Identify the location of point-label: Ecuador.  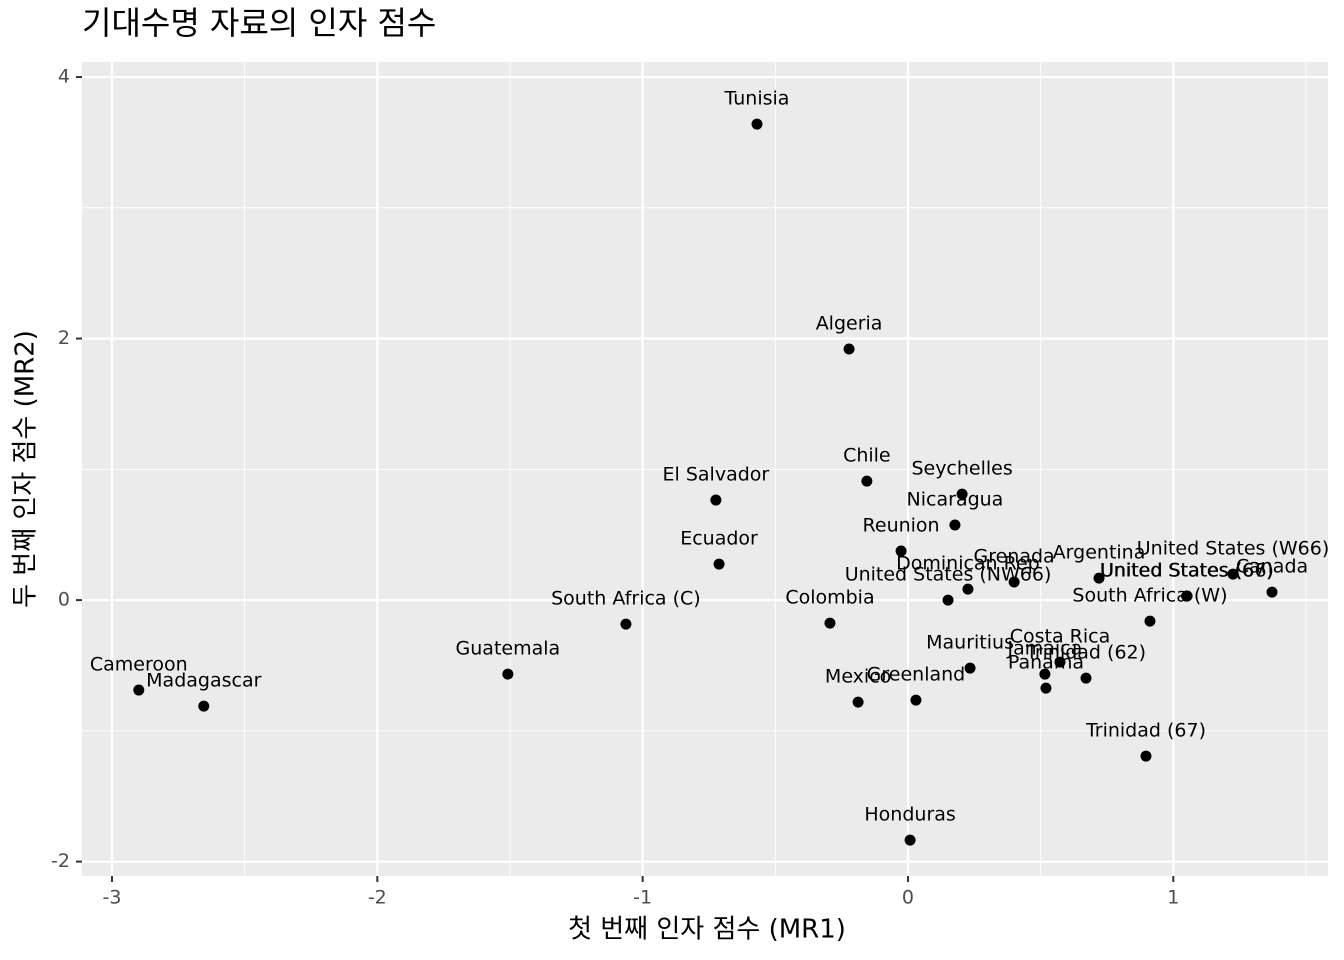
(719, 539).